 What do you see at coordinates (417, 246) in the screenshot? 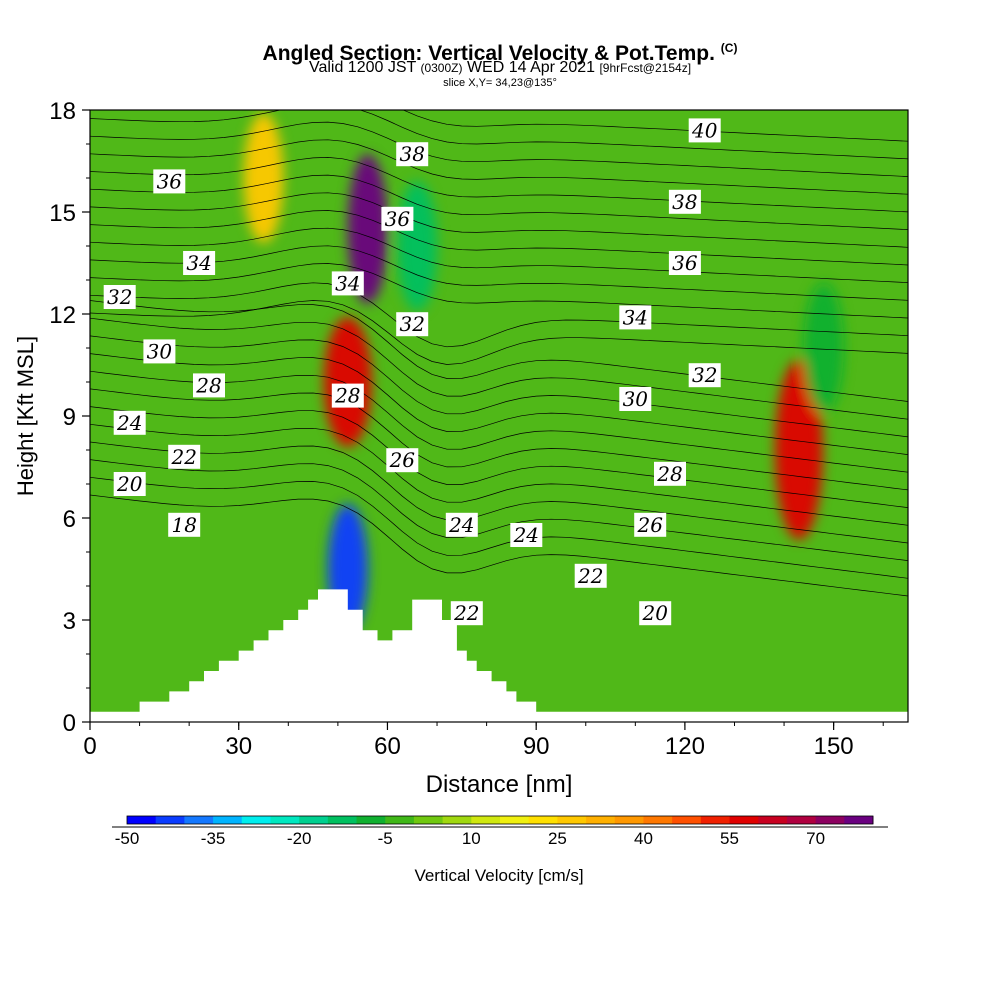
I see `velocity-cell-downdraft-band` at bounding box center [417, 246].